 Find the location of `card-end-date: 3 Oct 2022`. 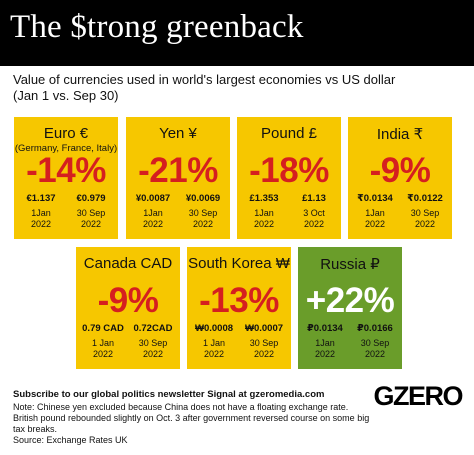

card-end-date: 3 Oct 2022 is located at coordinates (314, 219).